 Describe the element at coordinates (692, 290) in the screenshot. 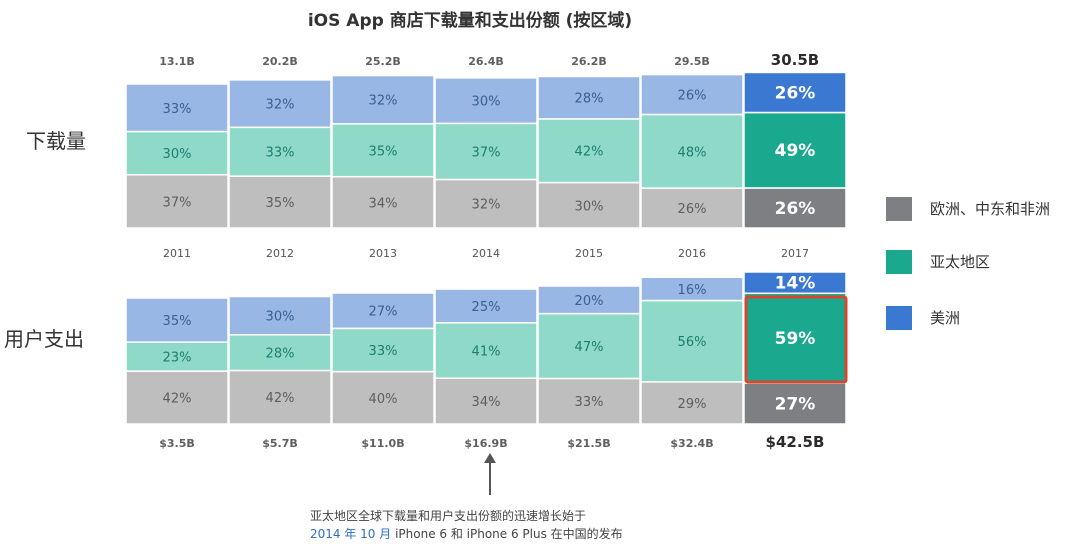

I see `data-label-sp-2016-emea: 16%` at that location.